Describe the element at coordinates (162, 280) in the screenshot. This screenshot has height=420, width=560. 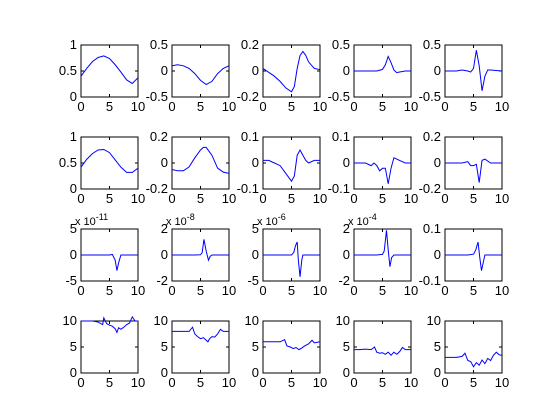
I see `y-tick-label: -2` at that location.